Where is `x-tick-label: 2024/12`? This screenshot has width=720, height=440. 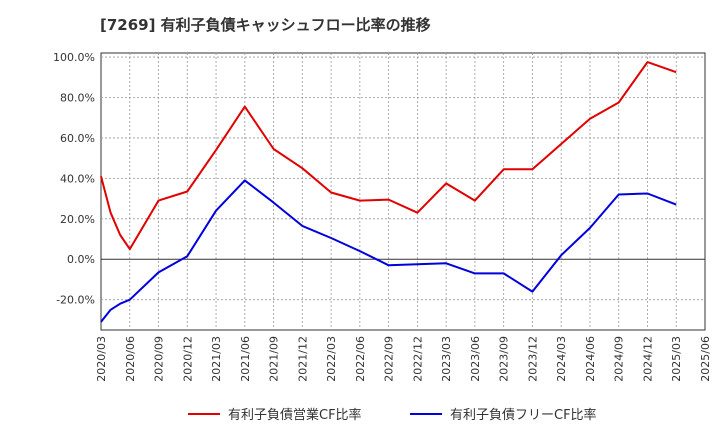
x-tick-label: 2024/12 is located at coordinates (647, 359).